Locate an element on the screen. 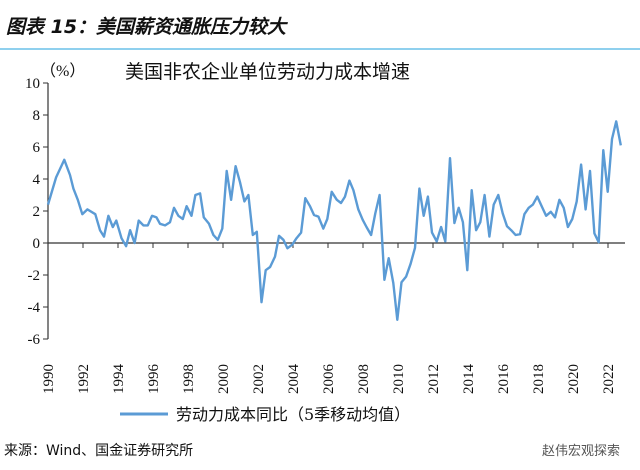  x-tick-label: 2008 is located at coordinates (364, 379).